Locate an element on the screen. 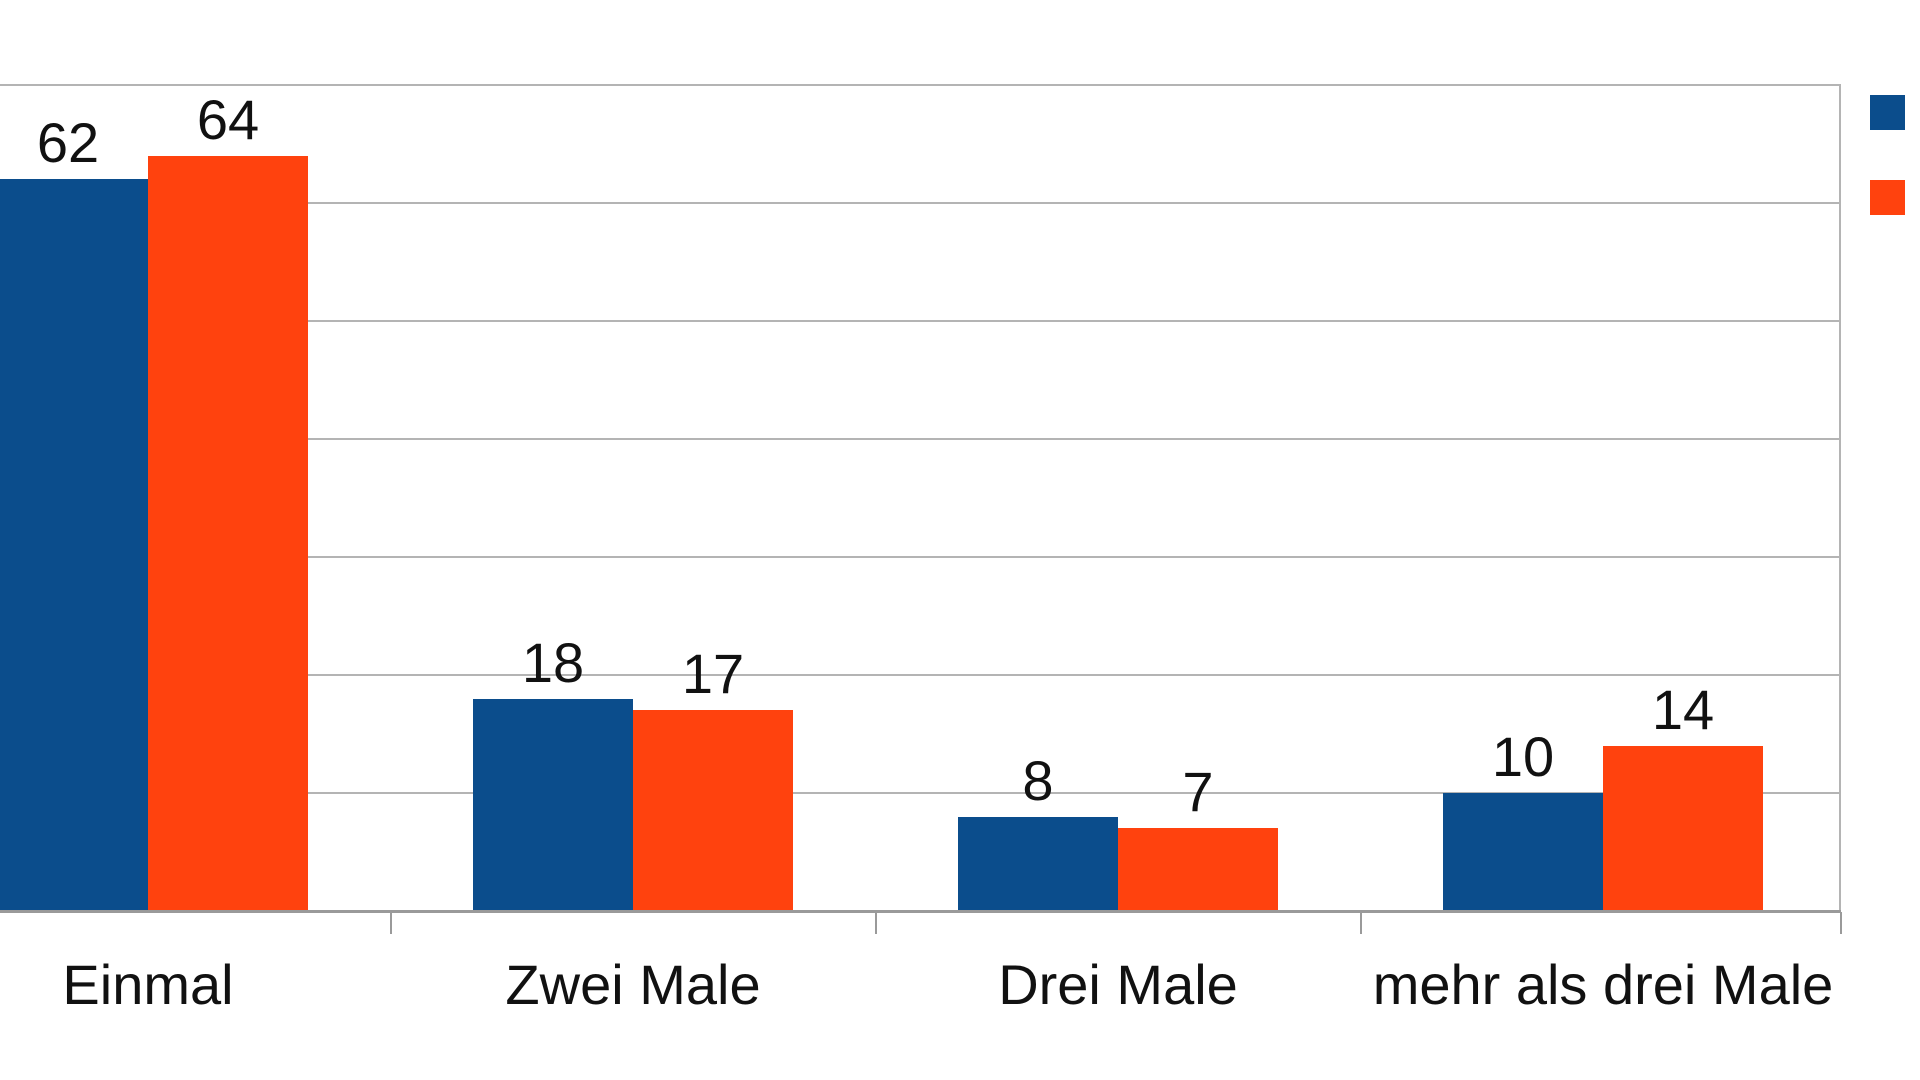 The height and width of the screenshot is (1080, 1920). legend-swatch-blue is located at coordinates (1887, 112).